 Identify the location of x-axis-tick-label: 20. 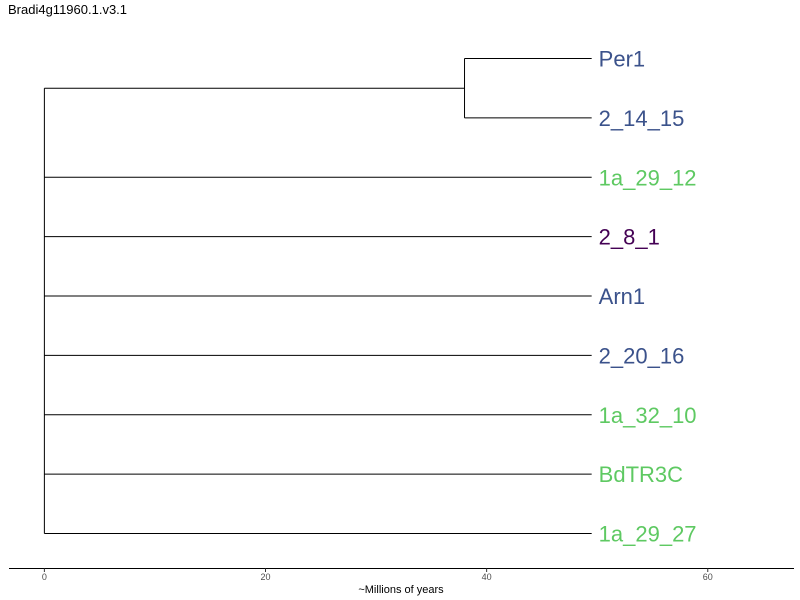
(265, 577).